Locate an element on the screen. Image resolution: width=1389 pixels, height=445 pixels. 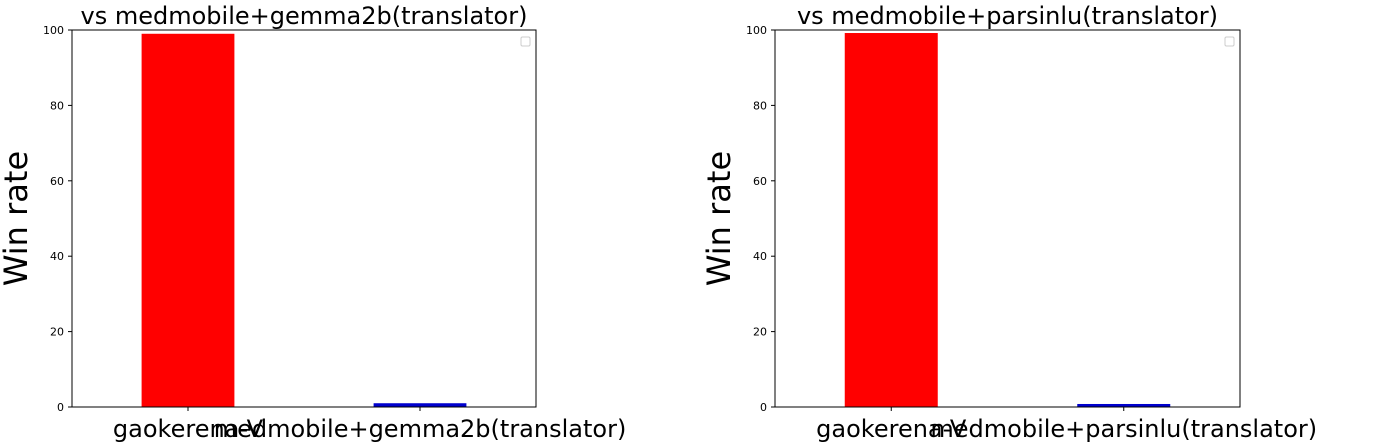
bar-medmobile-parsinlu-translator- is located at coordinates (1124, 405).